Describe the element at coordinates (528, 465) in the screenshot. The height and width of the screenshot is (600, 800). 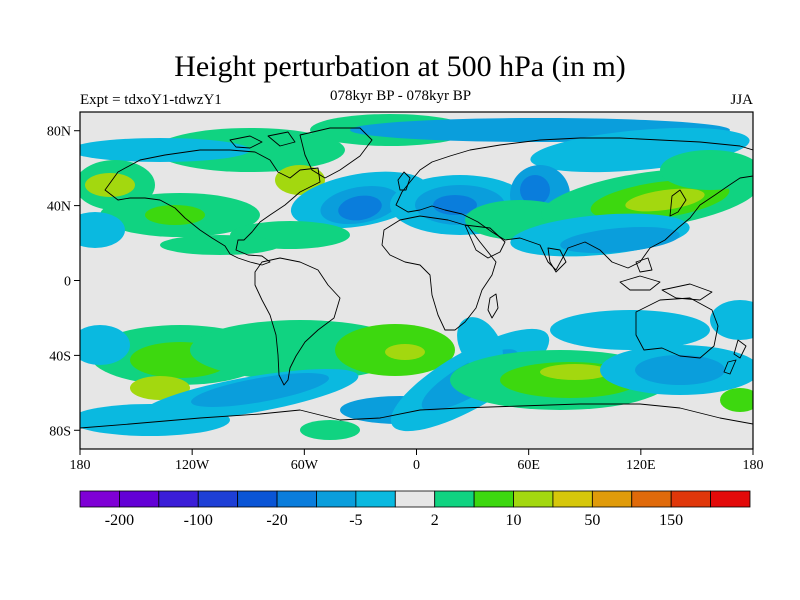
I see `x-tick-label: 60E` at that location.